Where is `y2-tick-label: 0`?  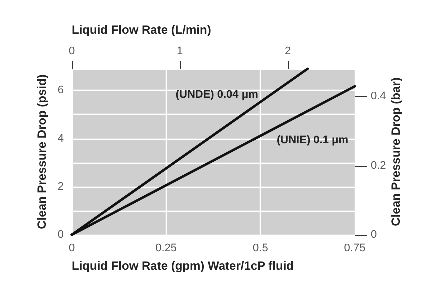
y2-tick-label: 0 is located at coordinates (374, 235).